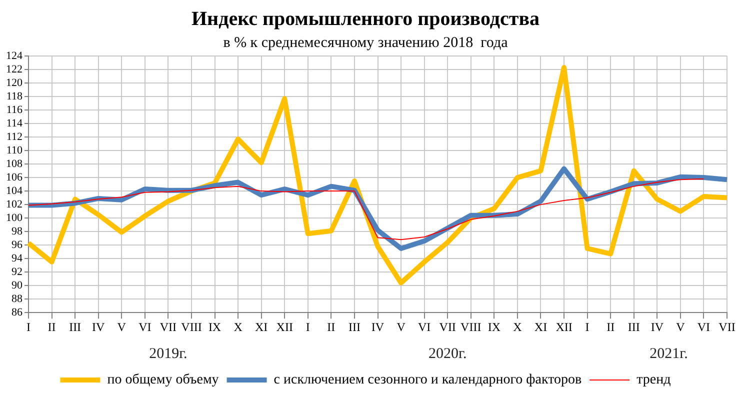 Image resolution: width=749 pixels, height=397 pixels. What do you see at coordinates (14, 82) in the screenshot?
I see `y-tick-label: 120` at bounding box center [14, 82].